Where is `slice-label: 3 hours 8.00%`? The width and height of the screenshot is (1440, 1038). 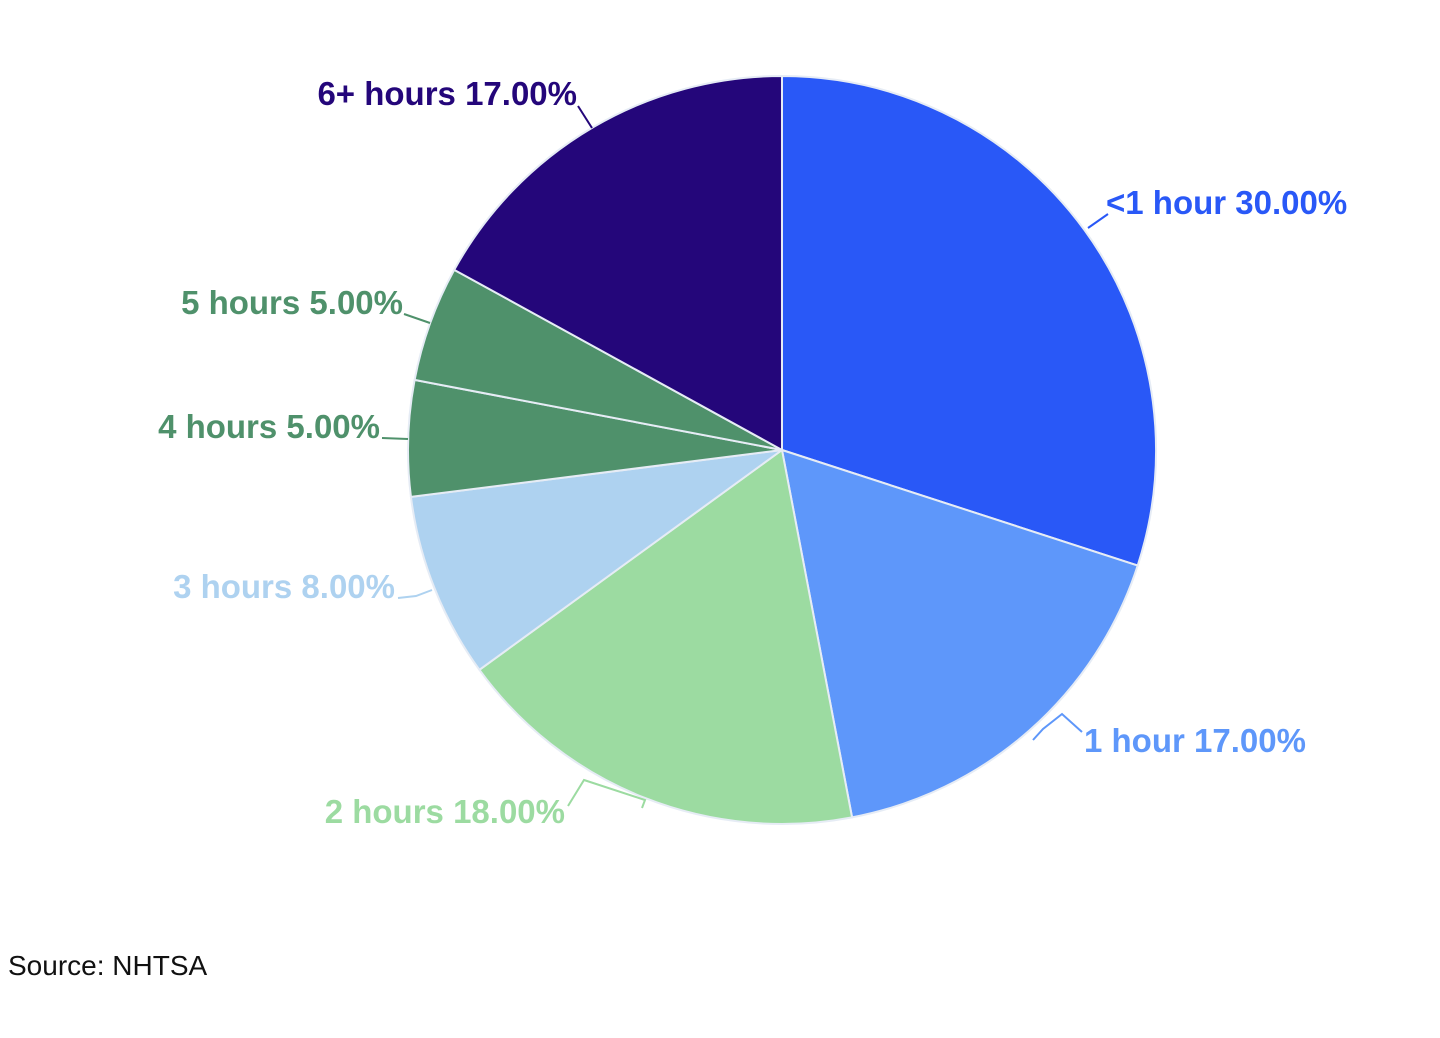 slice-label: 3 hours 8.00% is located at coordinates (284, 586).